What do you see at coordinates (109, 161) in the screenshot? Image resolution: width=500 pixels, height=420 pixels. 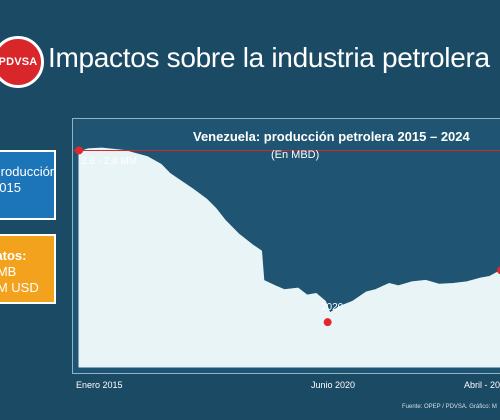 I see `reference-label: 2.5 - 2.8 MM` at bounding box center [109, 161].